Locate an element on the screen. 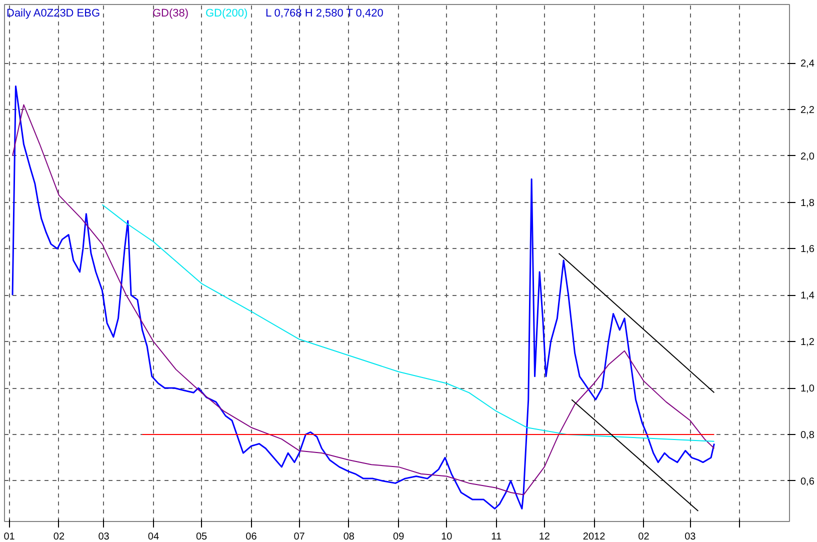 The image size is (817, 542). y-tick-label: 1,2 is located at coordinates (807, 342).